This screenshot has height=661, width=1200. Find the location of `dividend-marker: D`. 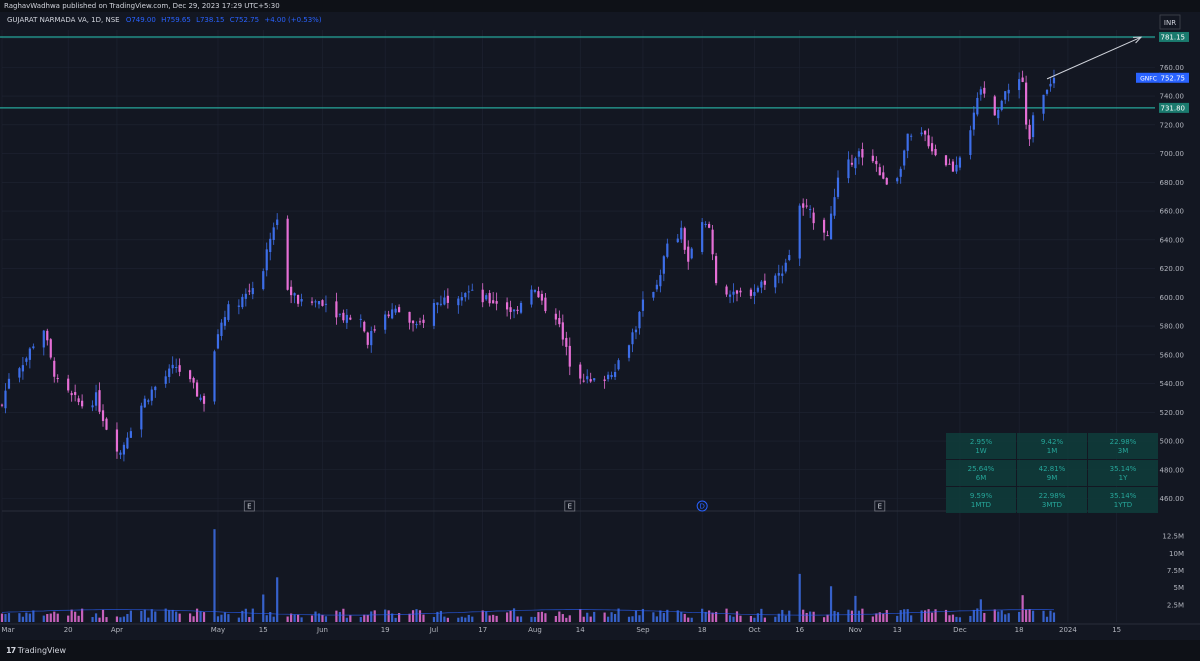

dividend-marker: D is located at coordinates (702, 506).